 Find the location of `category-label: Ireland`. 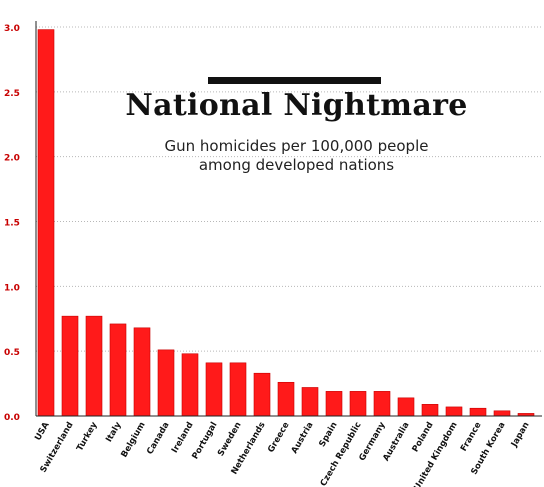

category-label: Ireland is located at coordinates (183, 438).